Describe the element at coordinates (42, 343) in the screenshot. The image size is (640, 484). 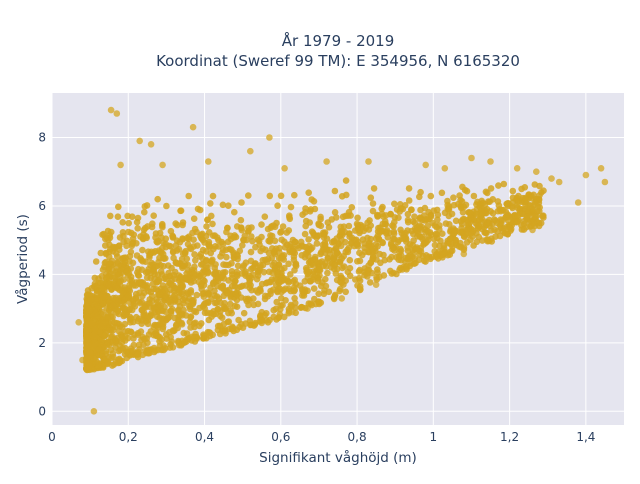
I see `y-tick-label: 2` at that location.